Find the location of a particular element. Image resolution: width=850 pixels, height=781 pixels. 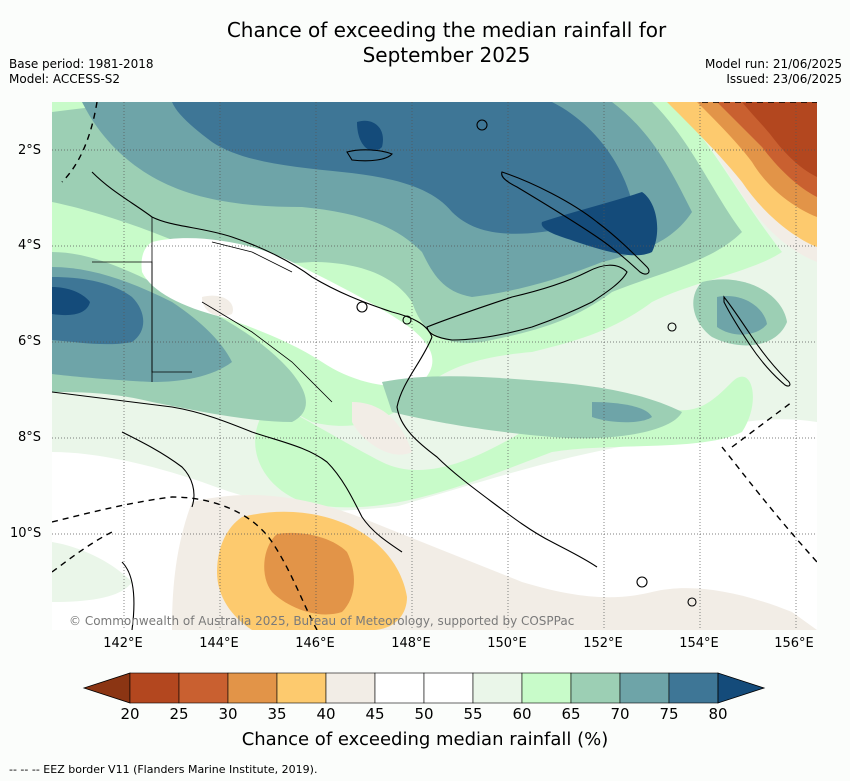

colorbar-tick-label: 80 is located at coordinates (718, 714).